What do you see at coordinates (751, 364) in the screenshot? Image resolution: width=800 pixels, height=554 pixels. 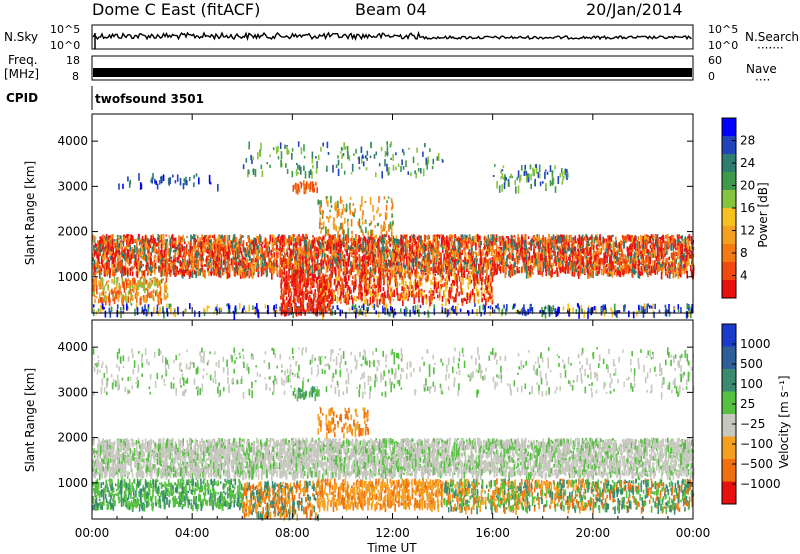 I see `colorbar-tick-label: 500` at bounding box center [751, 364].